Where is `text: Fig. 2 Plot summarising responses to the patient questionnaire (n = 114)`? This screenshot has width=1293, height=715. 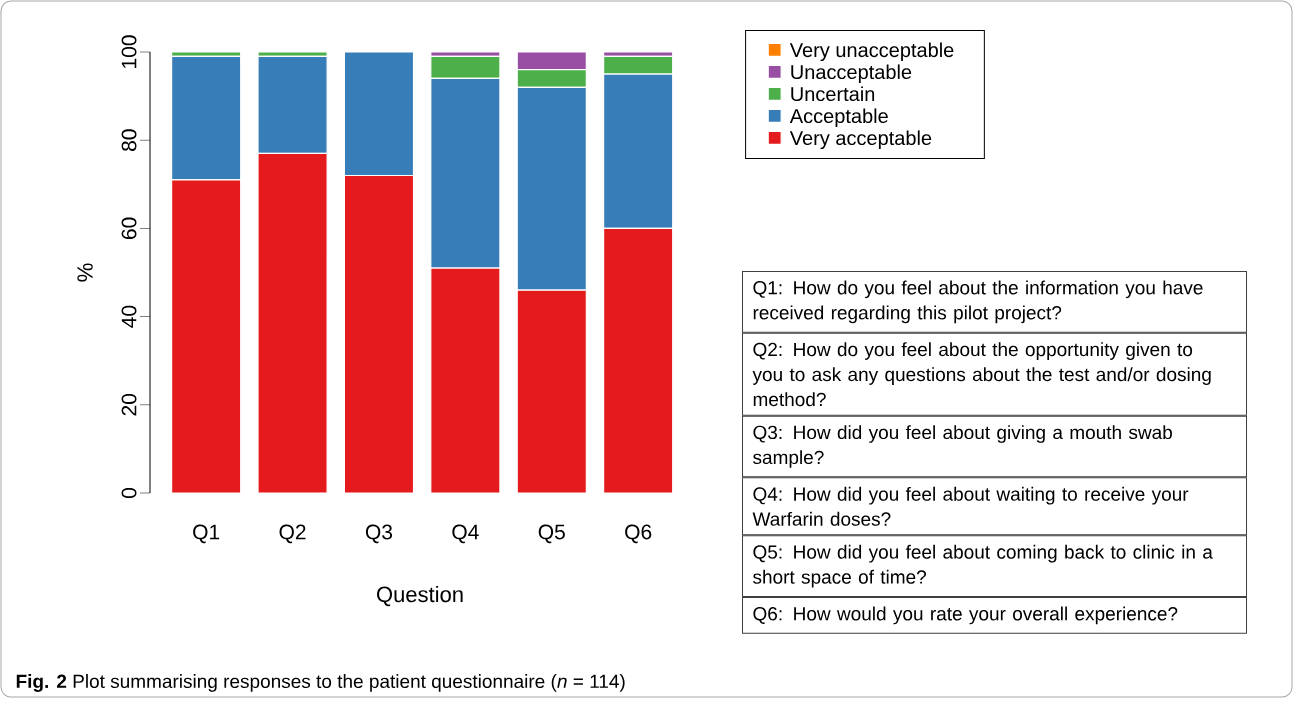
text: Fig. 2 Plot summarising responses to the patient questionnaire (n = 114) is located at coordinates (320, 683).